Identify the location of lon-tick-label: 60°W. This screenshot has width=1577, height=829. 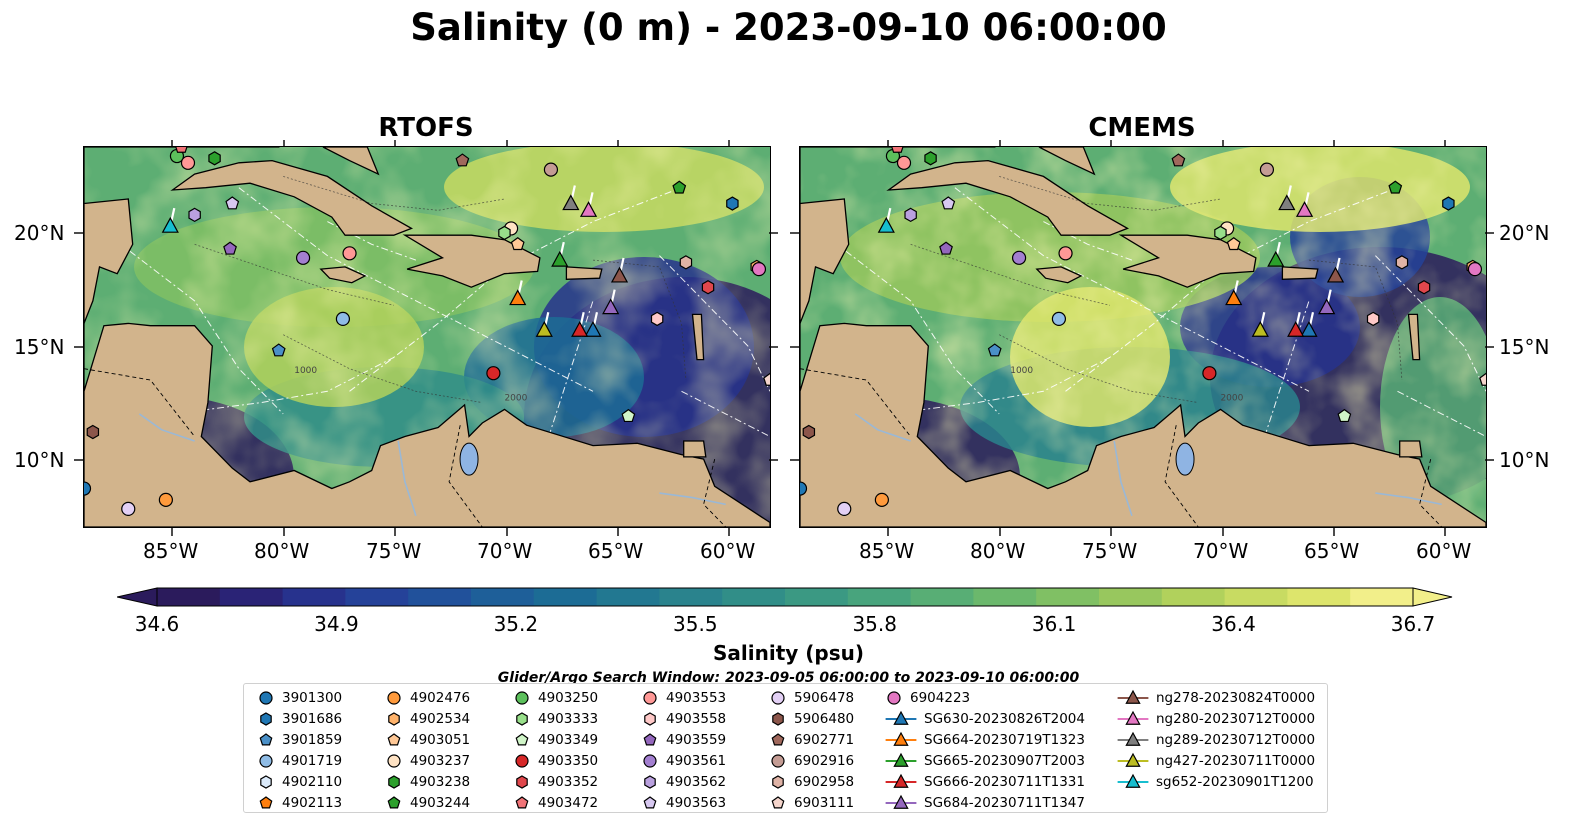
(728, 551).